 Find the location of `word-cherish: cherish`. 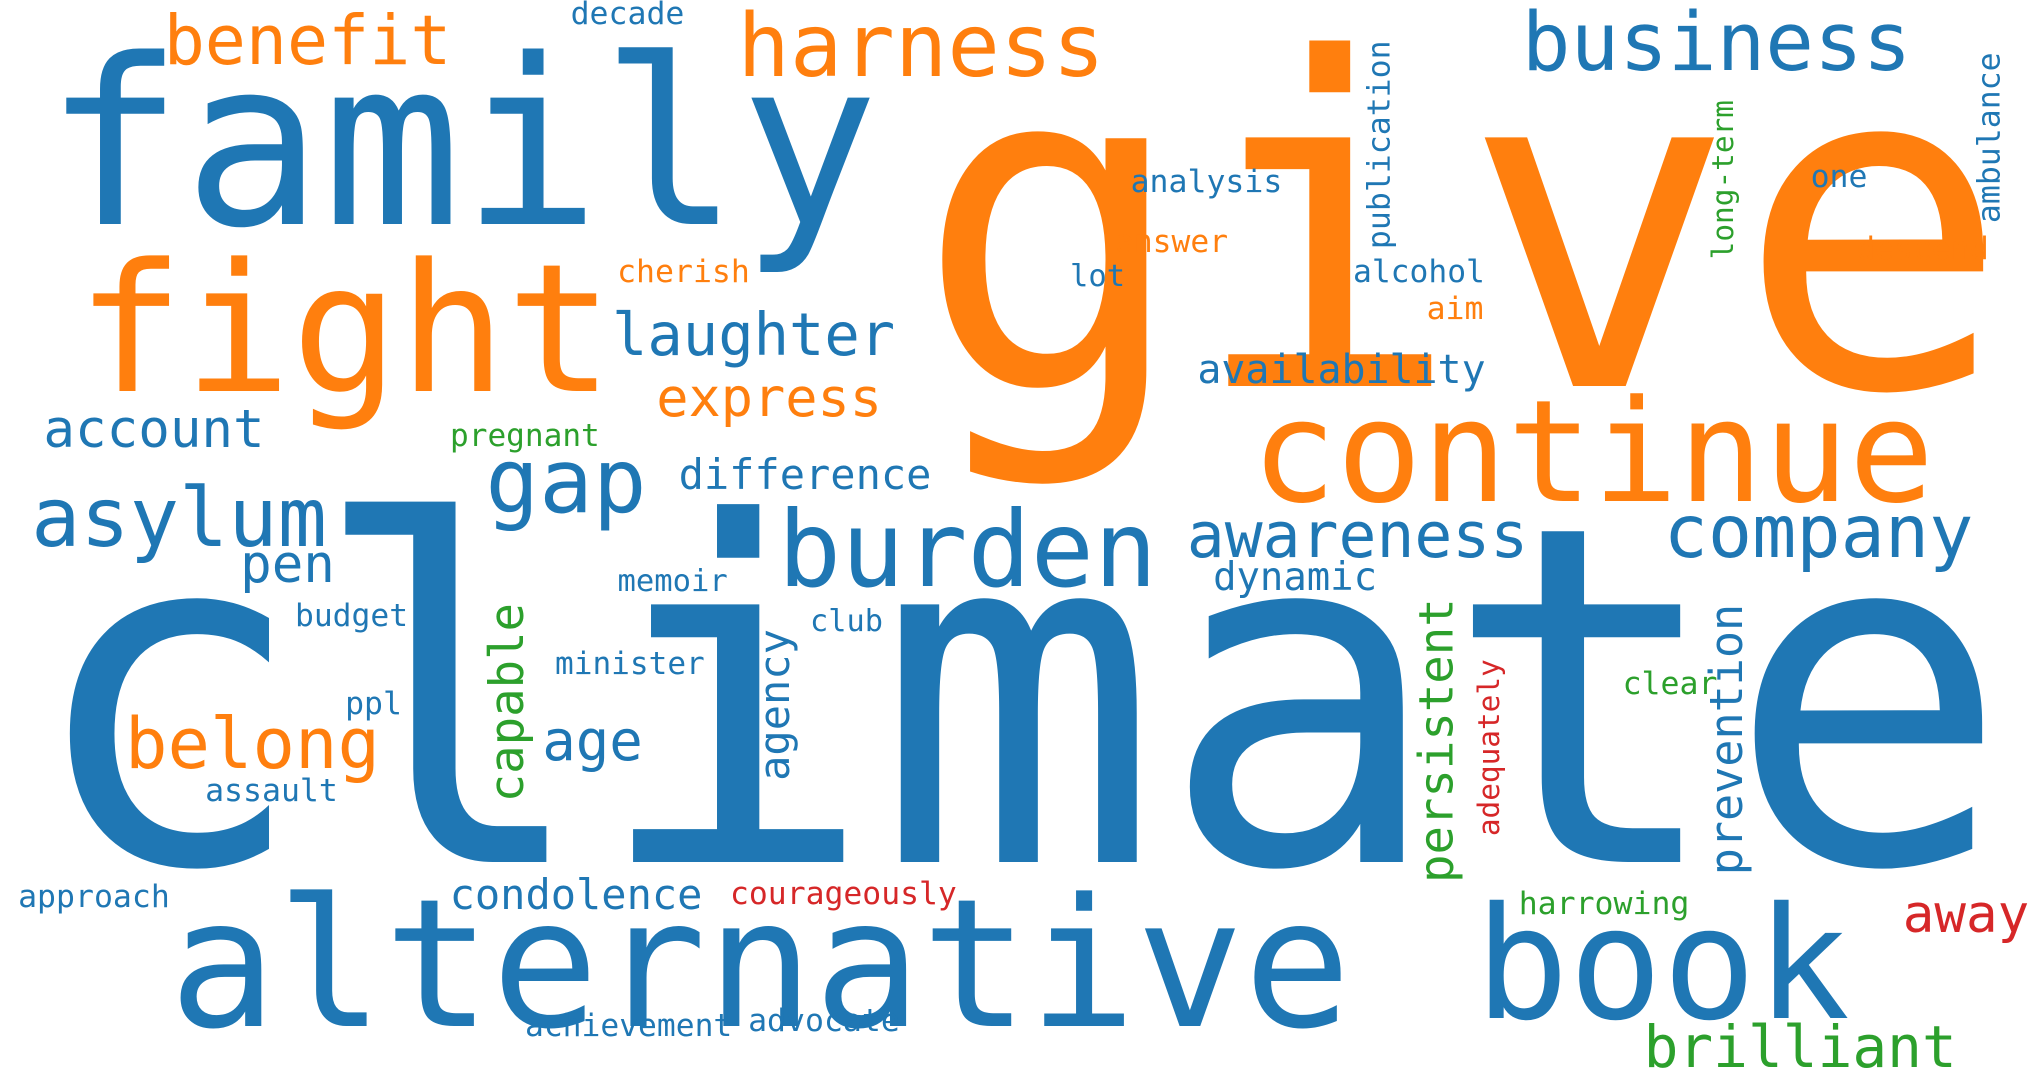

word-cherish: cherish is located at coordinates (683, 272).